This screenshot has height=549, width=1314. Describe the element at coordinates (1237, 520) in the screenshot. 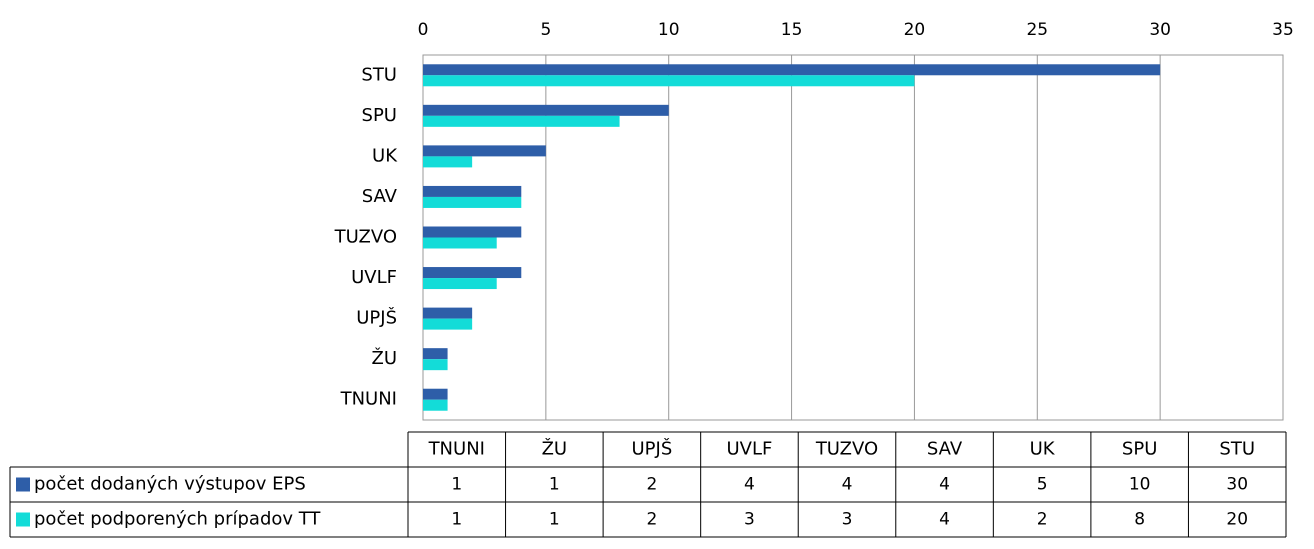

I see `table-value: 20` at that location.